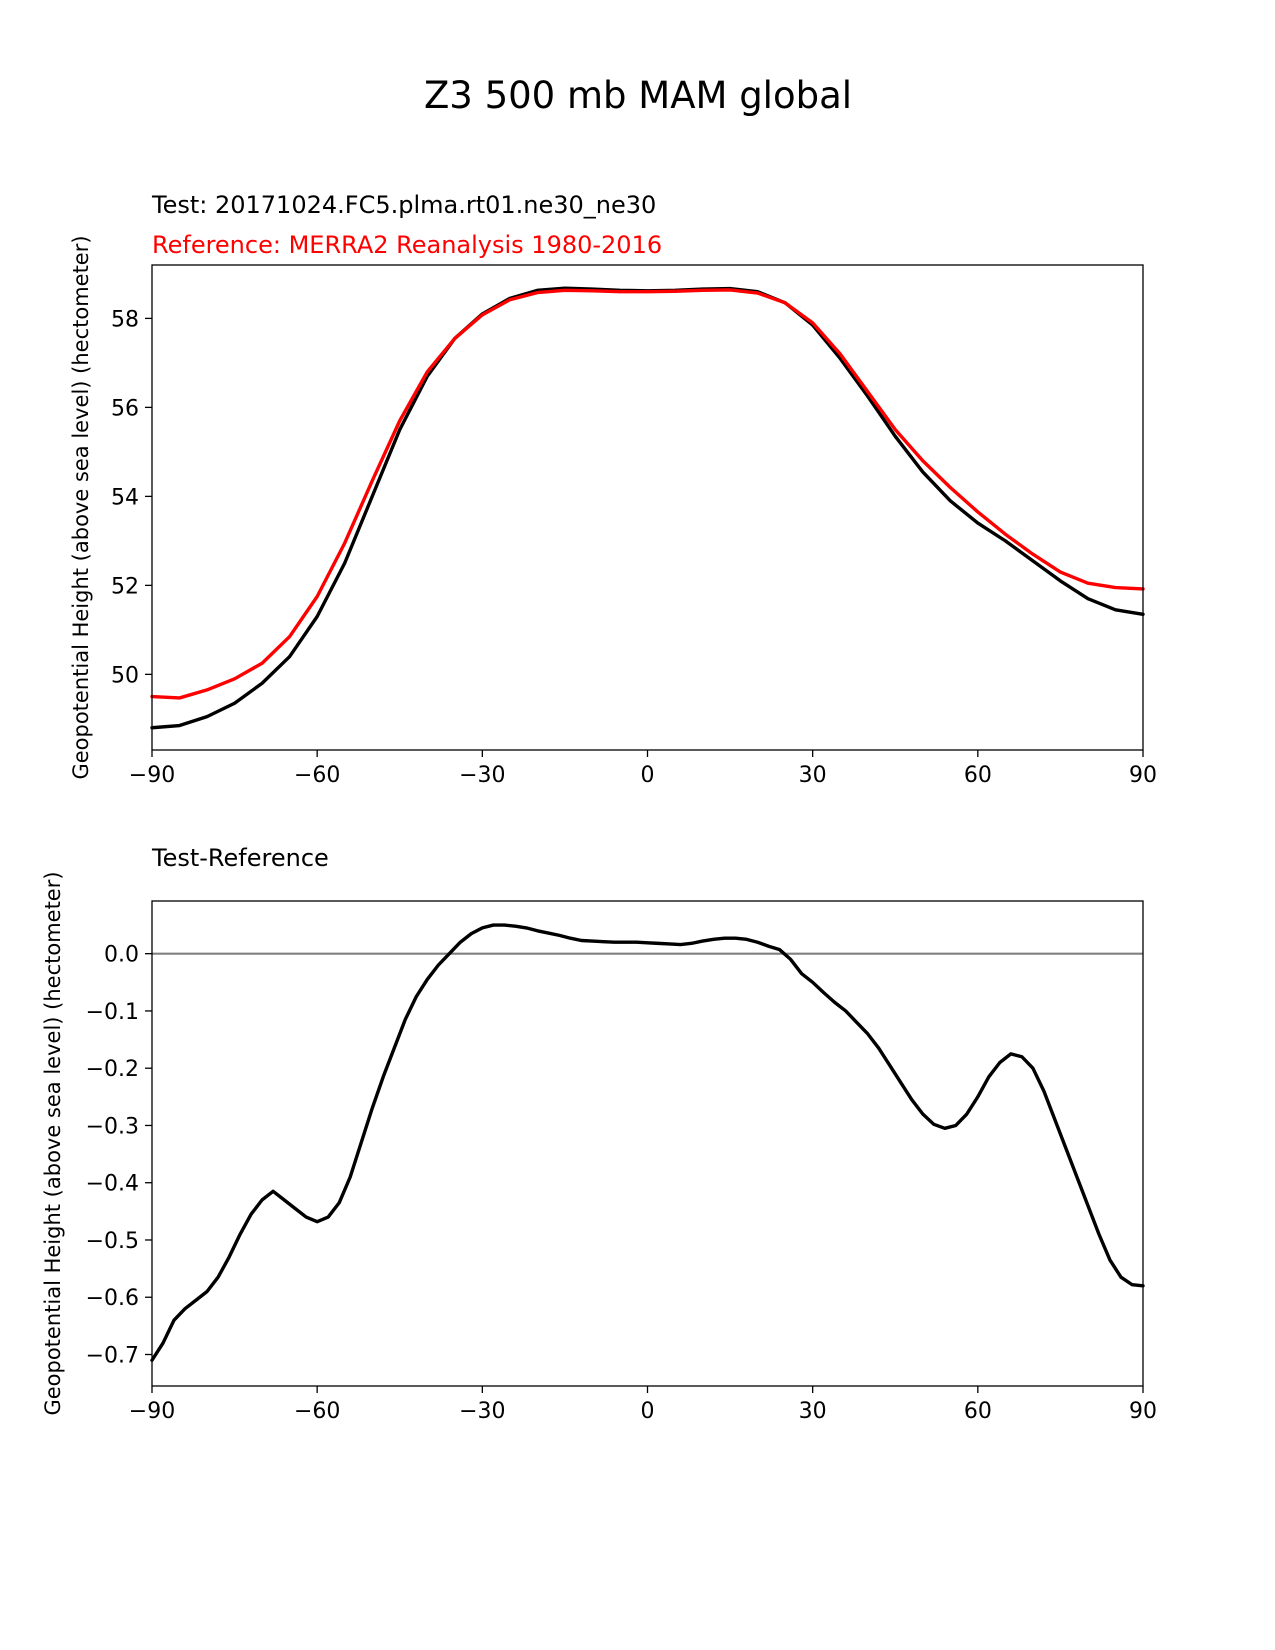  I want to click on y-tick-label: −0.3, so click(112, 1126).